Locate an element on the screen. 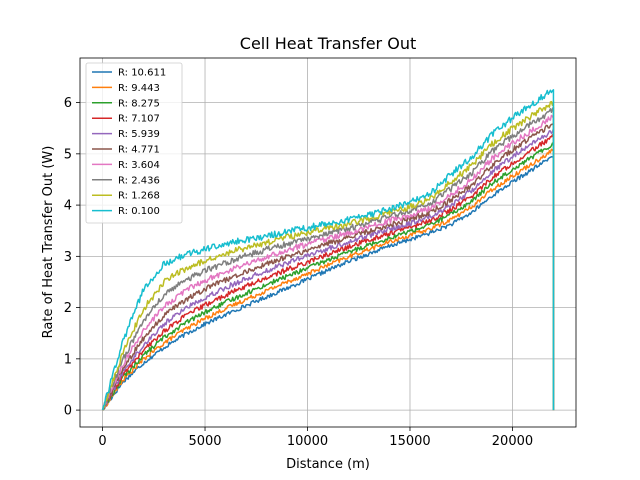  legend-entry: R: 1.268 is located at coordinates (139, 196).